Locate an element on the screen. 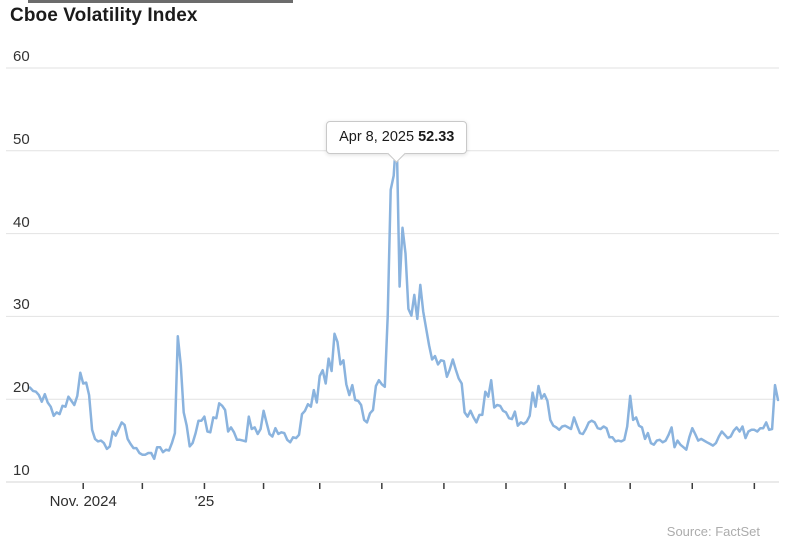 Image resolution: width=789 pixels, height=552 pixels. y-axis-label-30: 30 is located at coordinates (21, 305).